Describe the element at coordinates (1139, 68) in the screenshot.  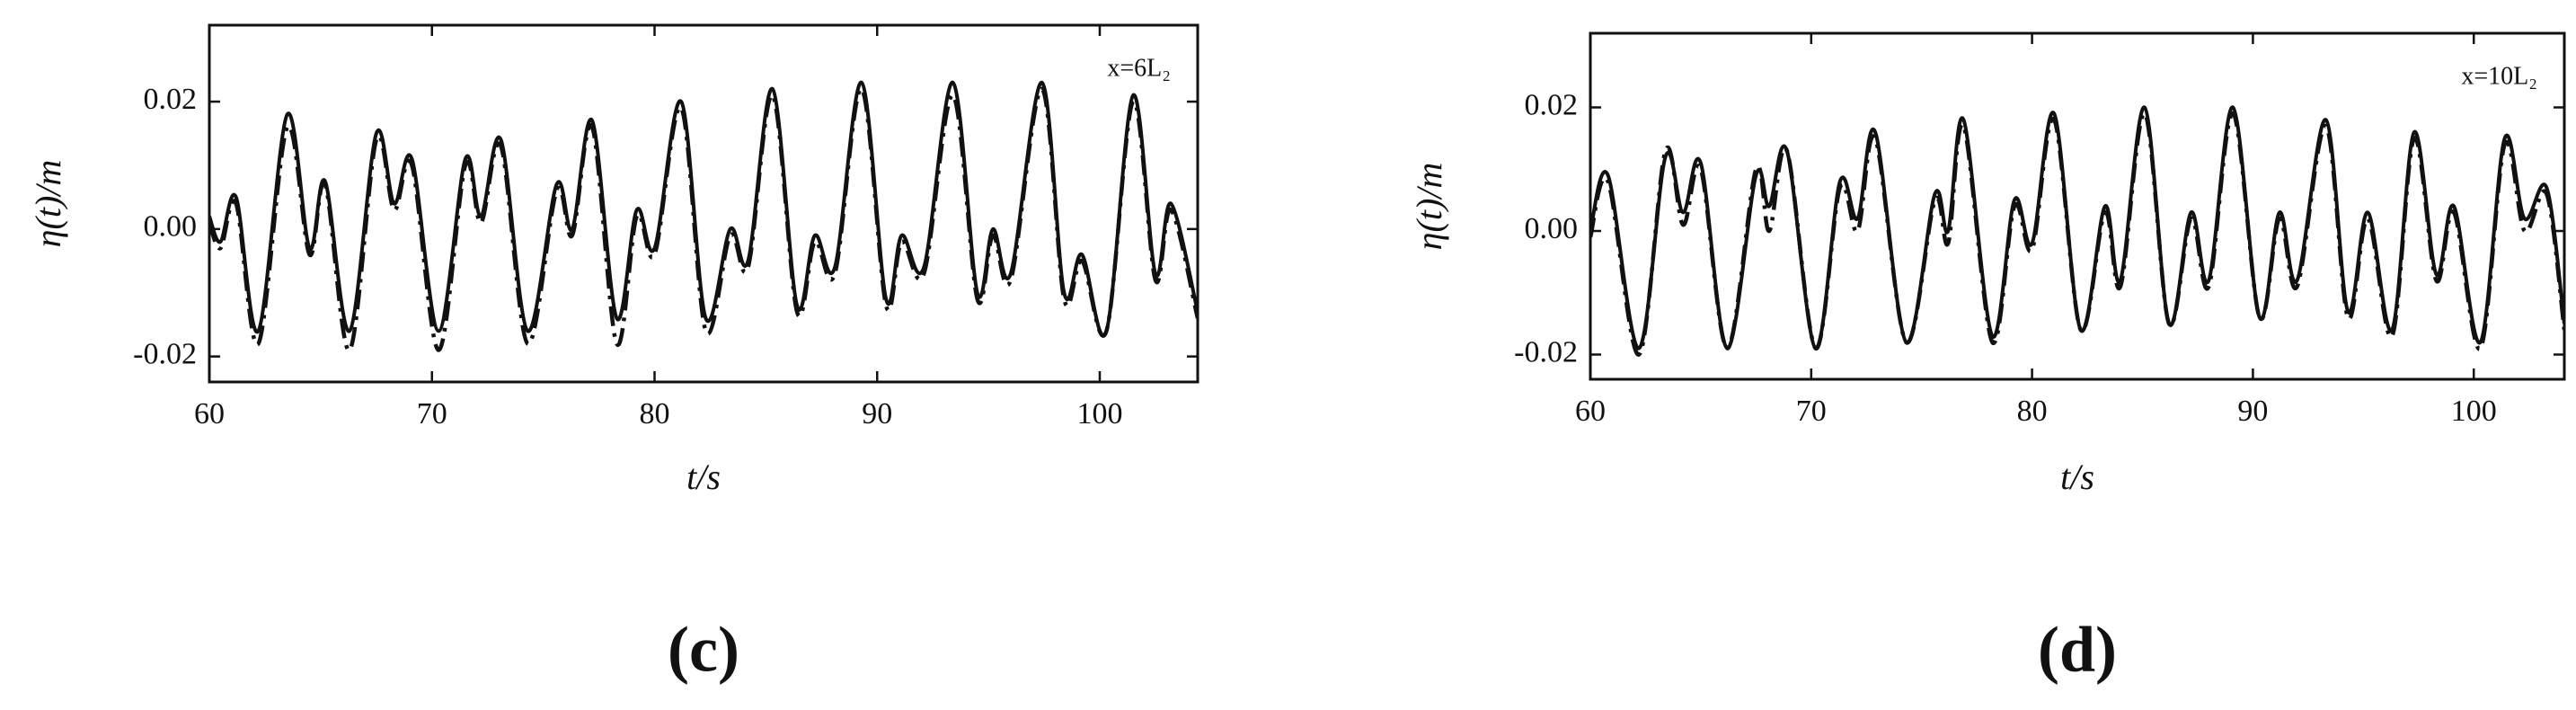
I see `annotation: x=6L₂` at that location.